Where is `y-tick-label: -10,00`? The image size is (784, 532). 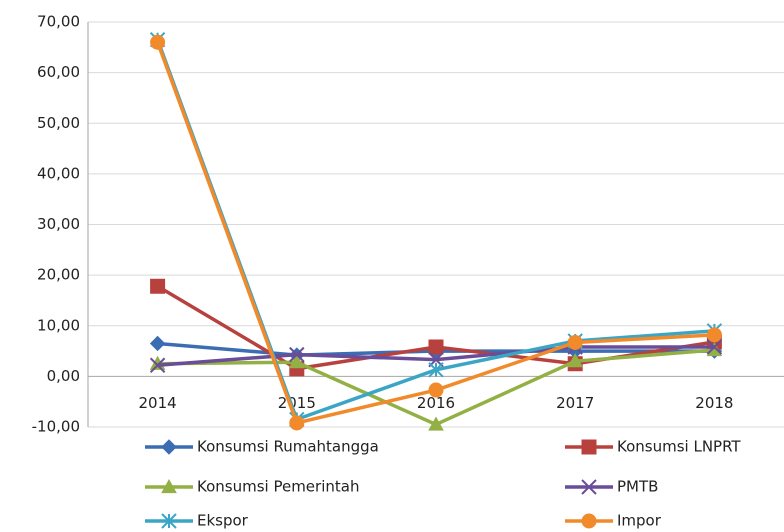 y-tick-label: -10,00 is located at coordinates (56, 427).